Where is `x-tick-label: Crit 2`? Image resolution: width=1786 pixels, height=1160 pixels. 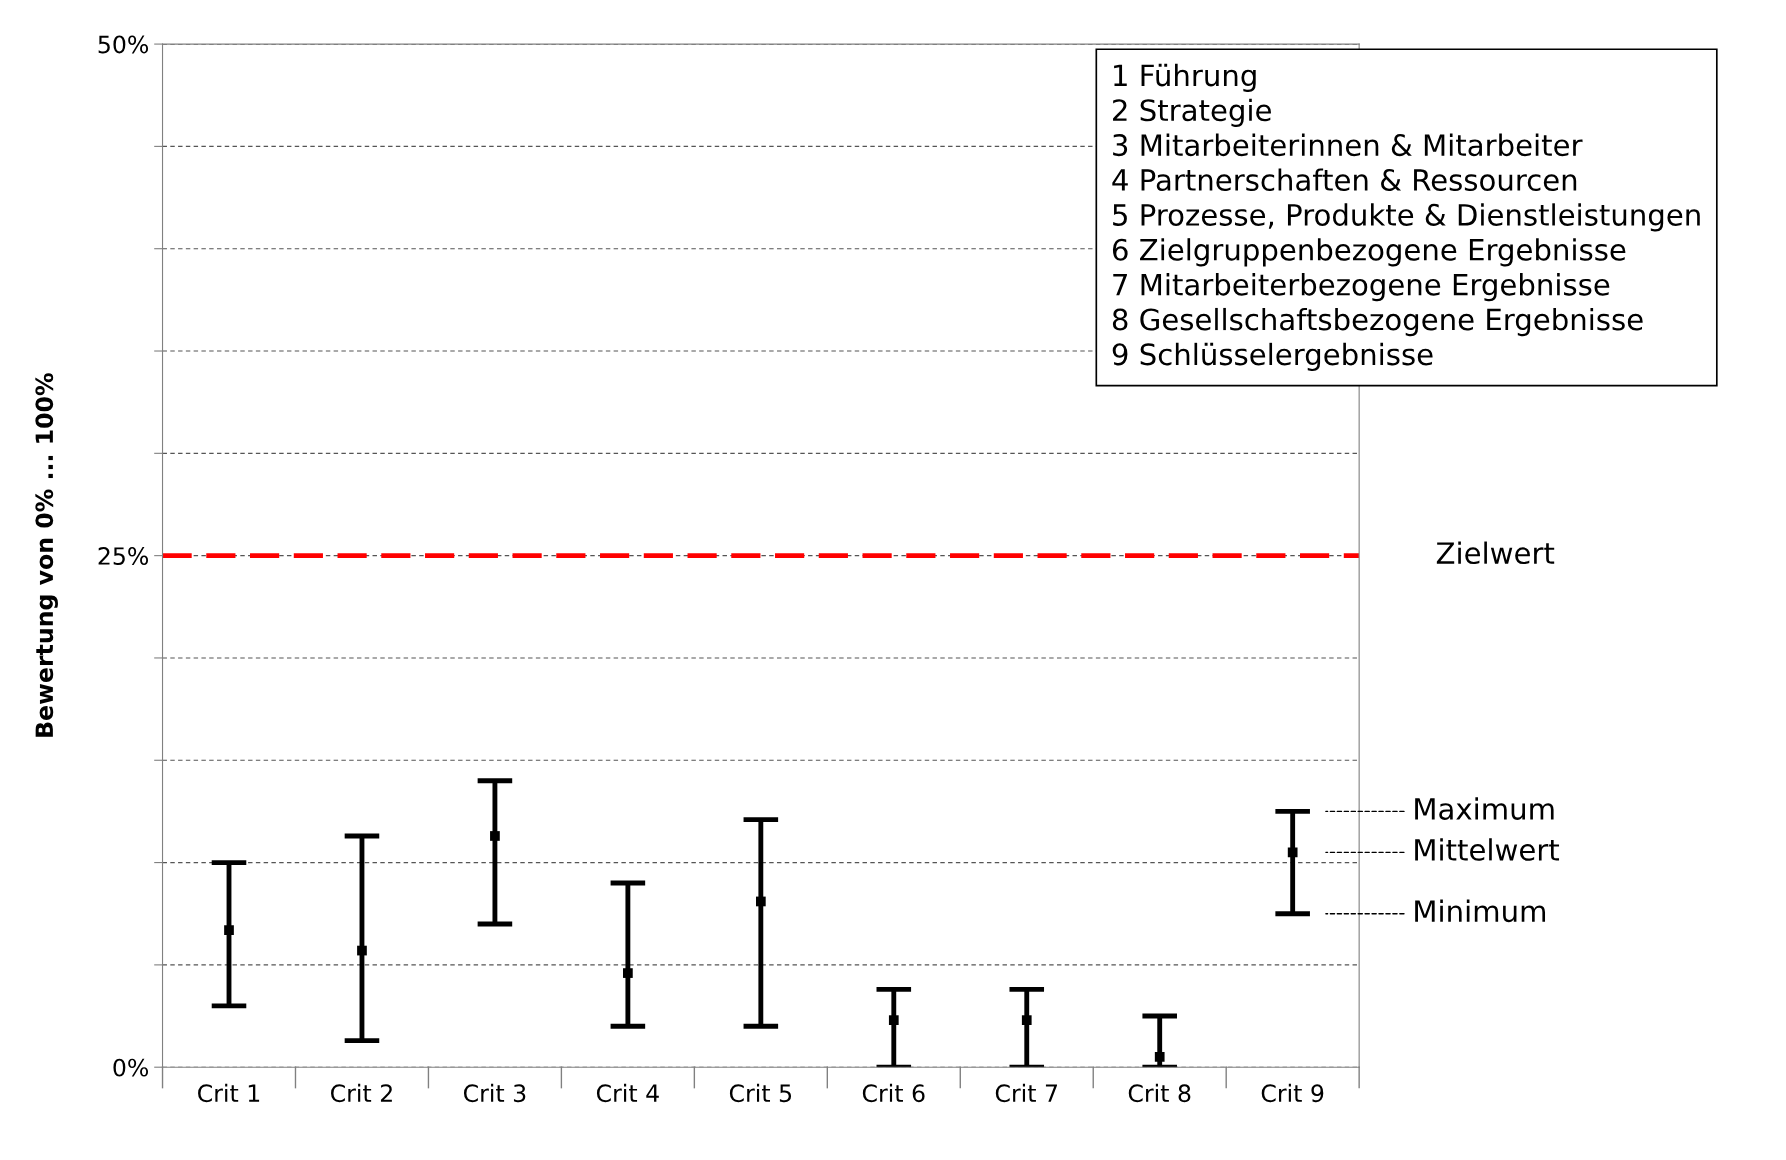 x-tick-label: Crit 2 is located at coordinates (361, 1093).